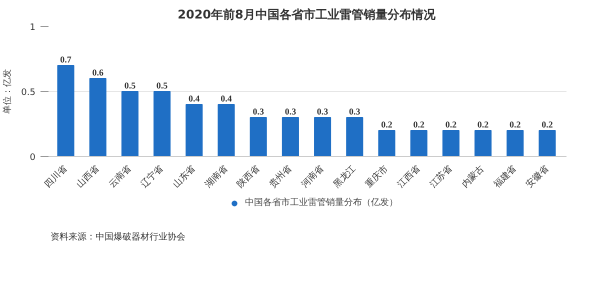 This screenshot has width=597, height=304. Describe the element at coordinates (33, 158) in the screenshot. I see `y-tick-label: 0` at that location.